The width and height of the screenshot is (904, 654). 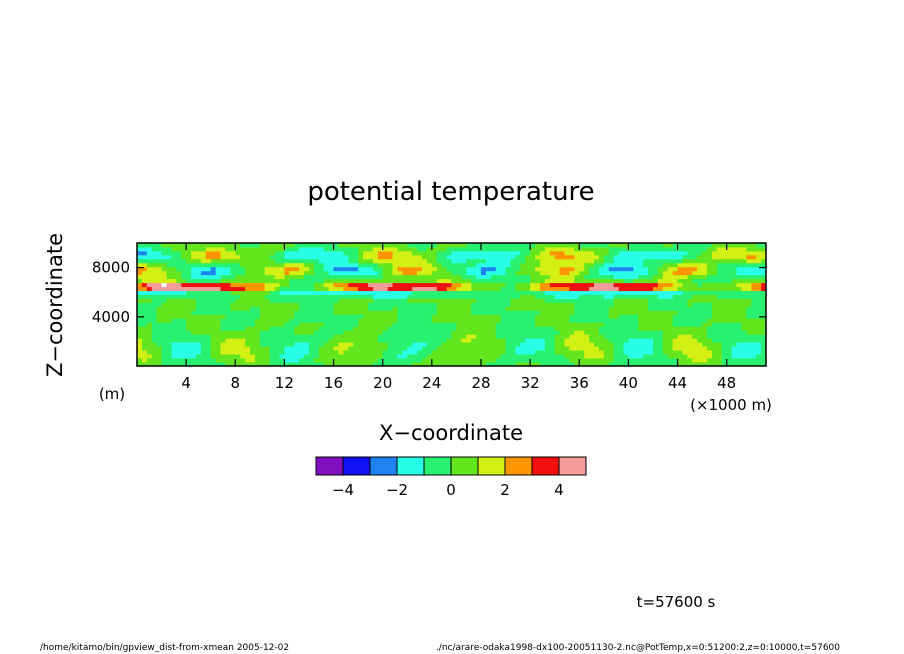 What do you see at coordinates (382, 383) in the screenshot?
I see `x-tick-label: 20` at bounding box center [382, 383].